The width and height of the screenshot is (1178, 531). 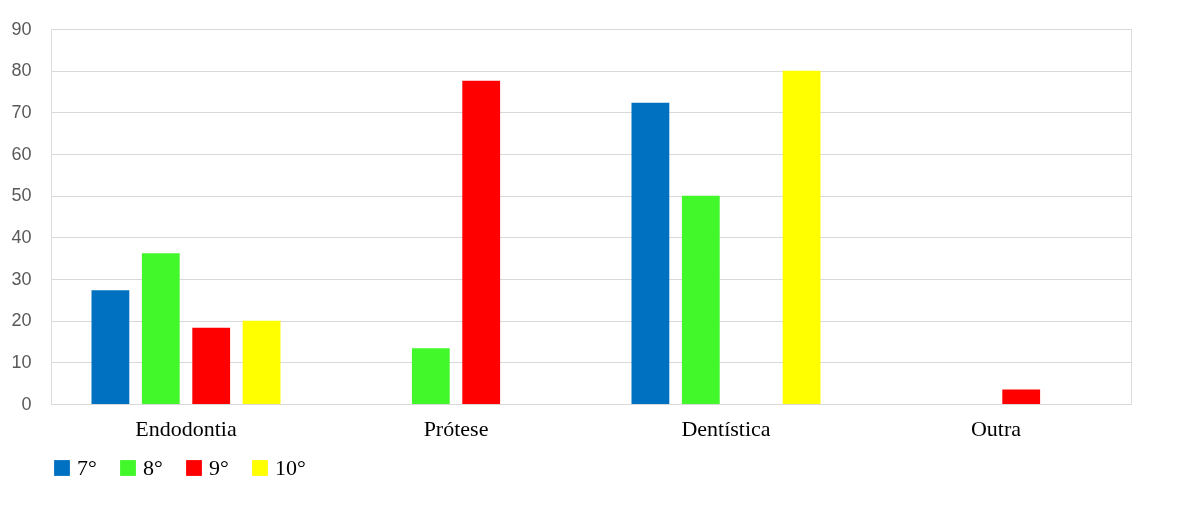 What do you see at coordinates (21, 70) in the screenshot?
I see `y-tick-label: 80` at bounding box center [21, 70].